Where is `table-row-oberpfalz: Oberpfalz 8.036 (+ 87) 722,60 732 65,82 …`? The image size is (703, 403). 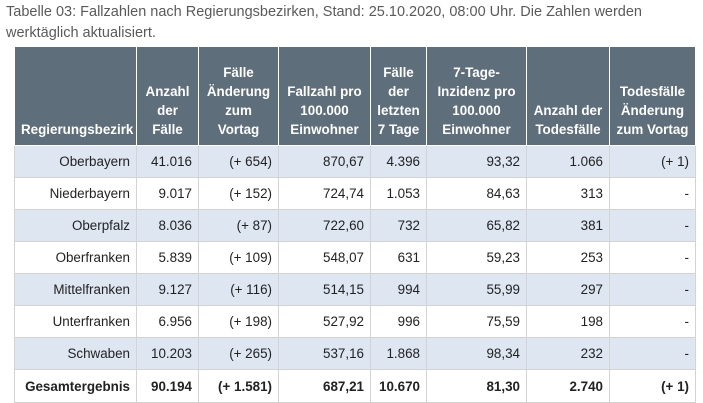 table-row-oberpfalz: Oberpfalz 8.036 (+ 87) 722,60 732 65,82 … is located at coordinates (355, 225).